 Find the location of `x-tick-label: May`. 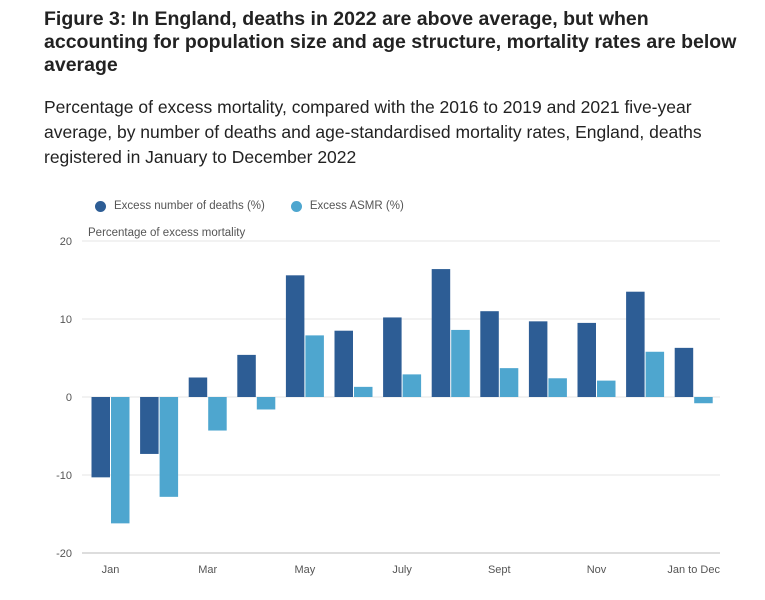

x-tick-label: May is located at coordinates (305, 570).